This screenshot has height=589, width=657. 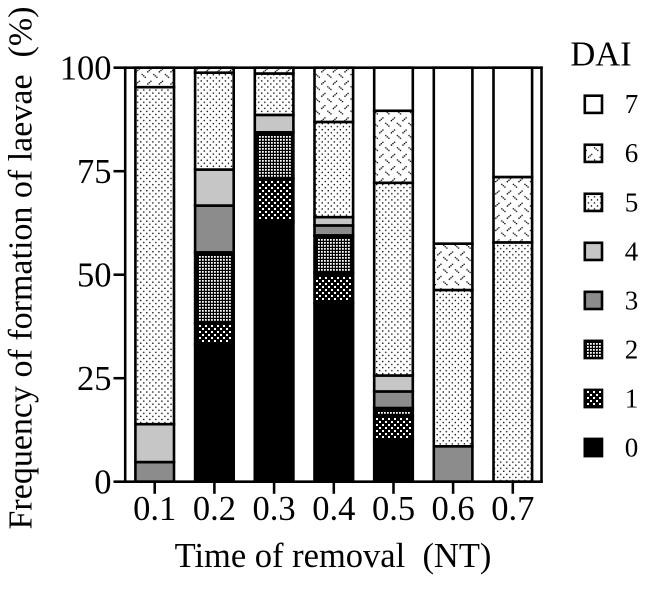 What do you see at coordinates (632, 202) in the screenshot?
I see `svg-text: 5` at bounding box center [632, 202].